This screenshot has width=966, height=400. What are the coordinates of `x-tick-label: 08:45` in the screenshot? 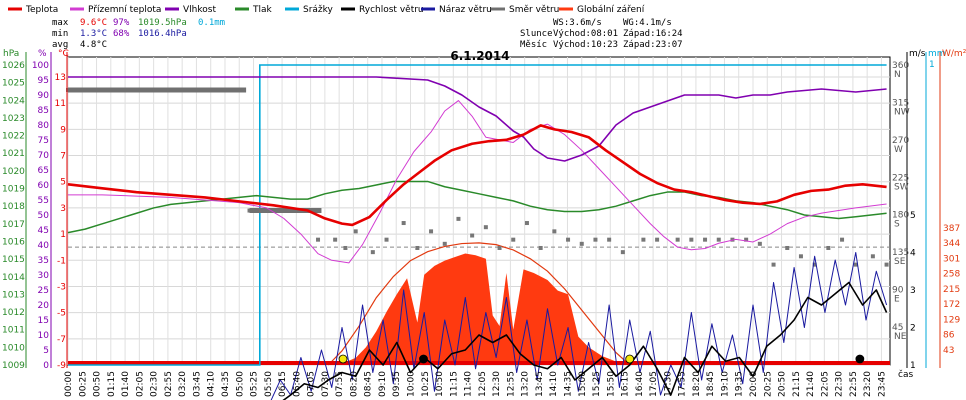 It's located at (369, 384).